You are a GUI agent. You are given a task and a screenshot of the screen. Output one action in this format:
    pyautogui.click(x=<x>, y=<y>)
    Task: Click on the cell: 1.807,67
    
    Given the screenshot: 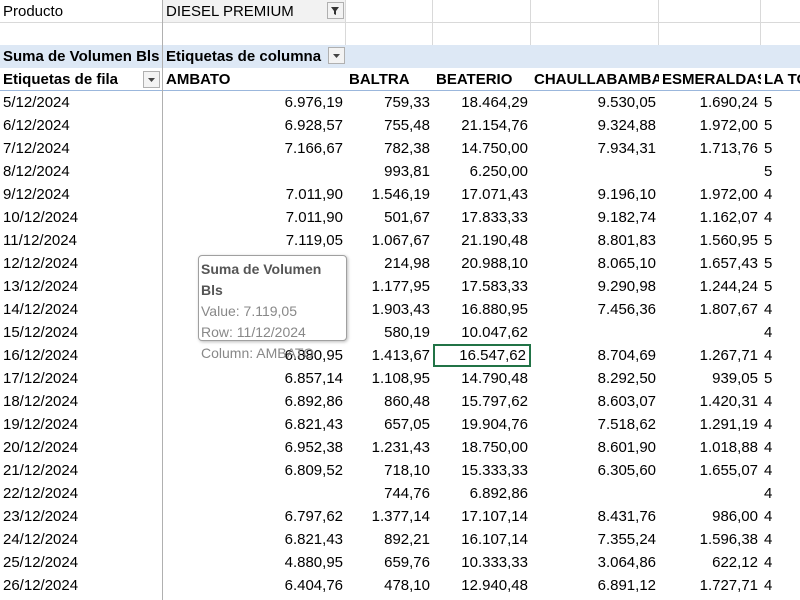 What is the action you would take?
    pyautogui.click(x=728, y=309)
    